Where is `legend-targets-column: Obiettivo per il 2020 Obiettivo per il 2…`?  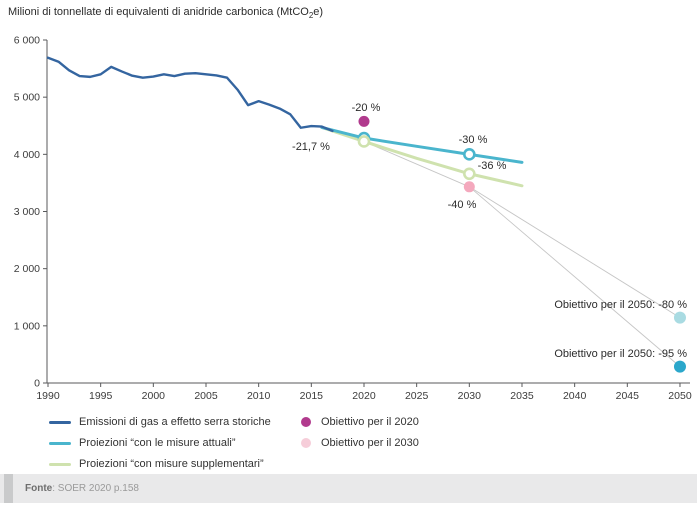
legend-targets-column: Obiettivo per il 2020 Obiettivo per il 2… is located at coordinates (358, 446).